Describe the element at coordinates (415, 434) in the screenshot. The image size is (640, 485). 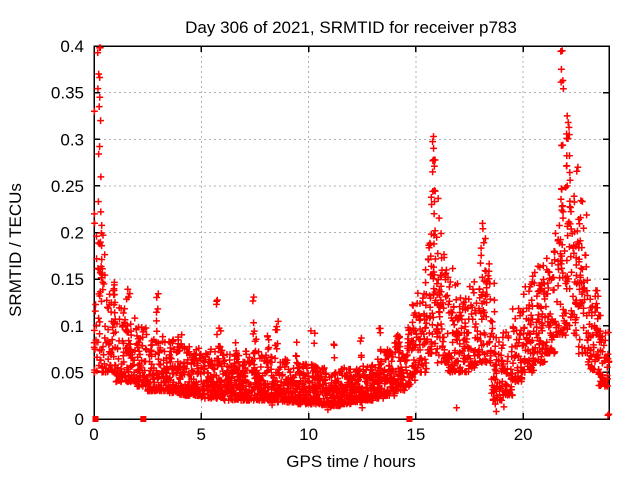
I see `x-tick-label-15: 15` at that location.